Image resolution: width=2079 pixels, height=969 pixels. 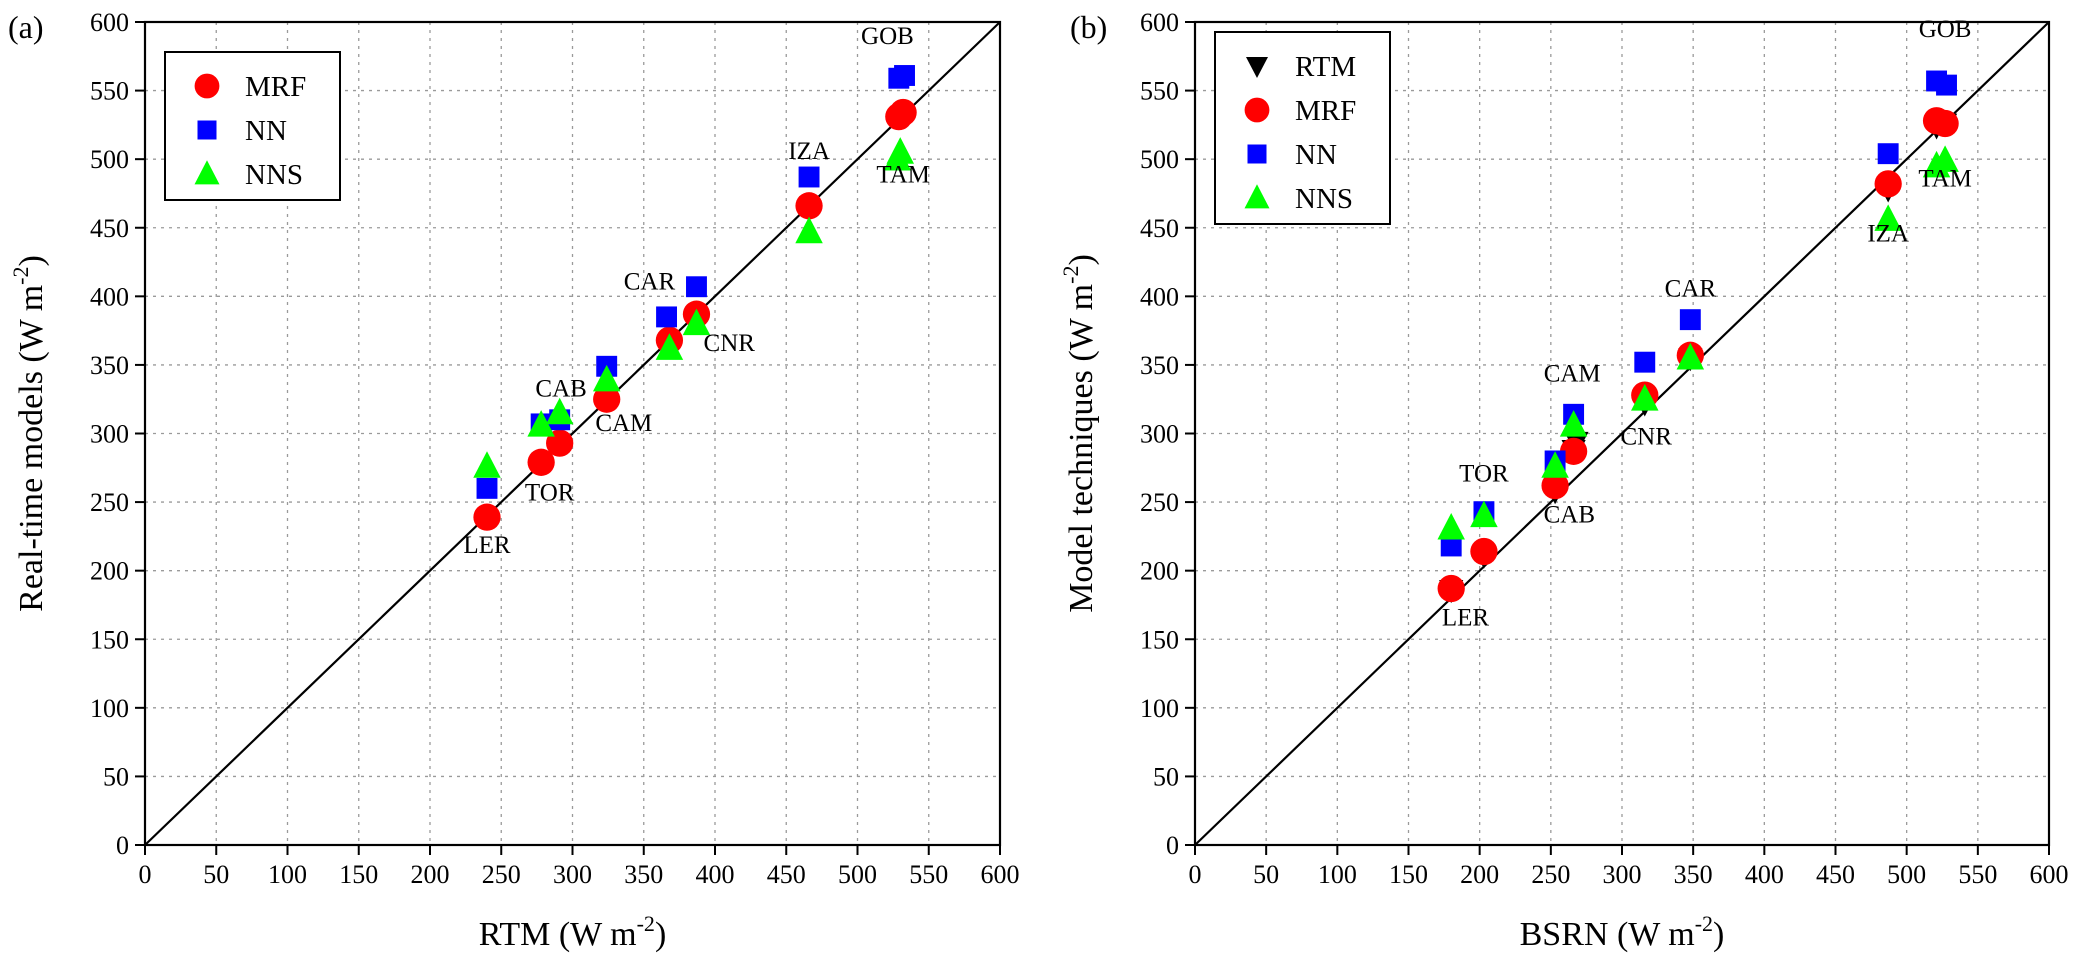 I want to click on legend-marker-rtm, so click(x=1257, y=67).